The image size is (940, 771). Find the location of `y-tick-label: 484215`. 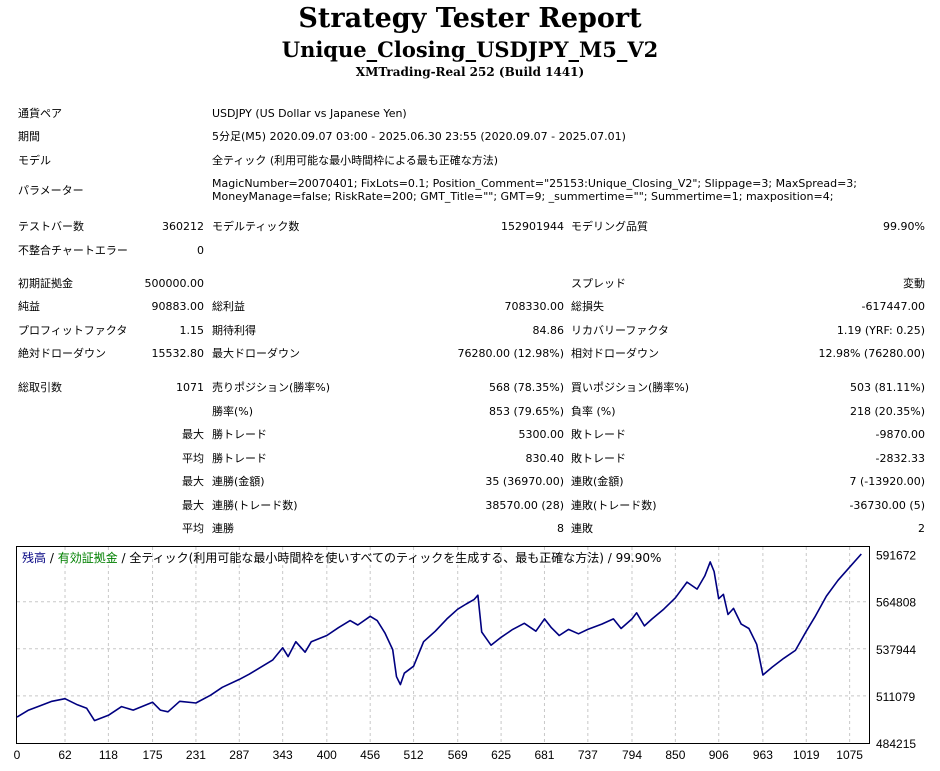

y-tick-label: 484215 is located at coordinates (896, 744).